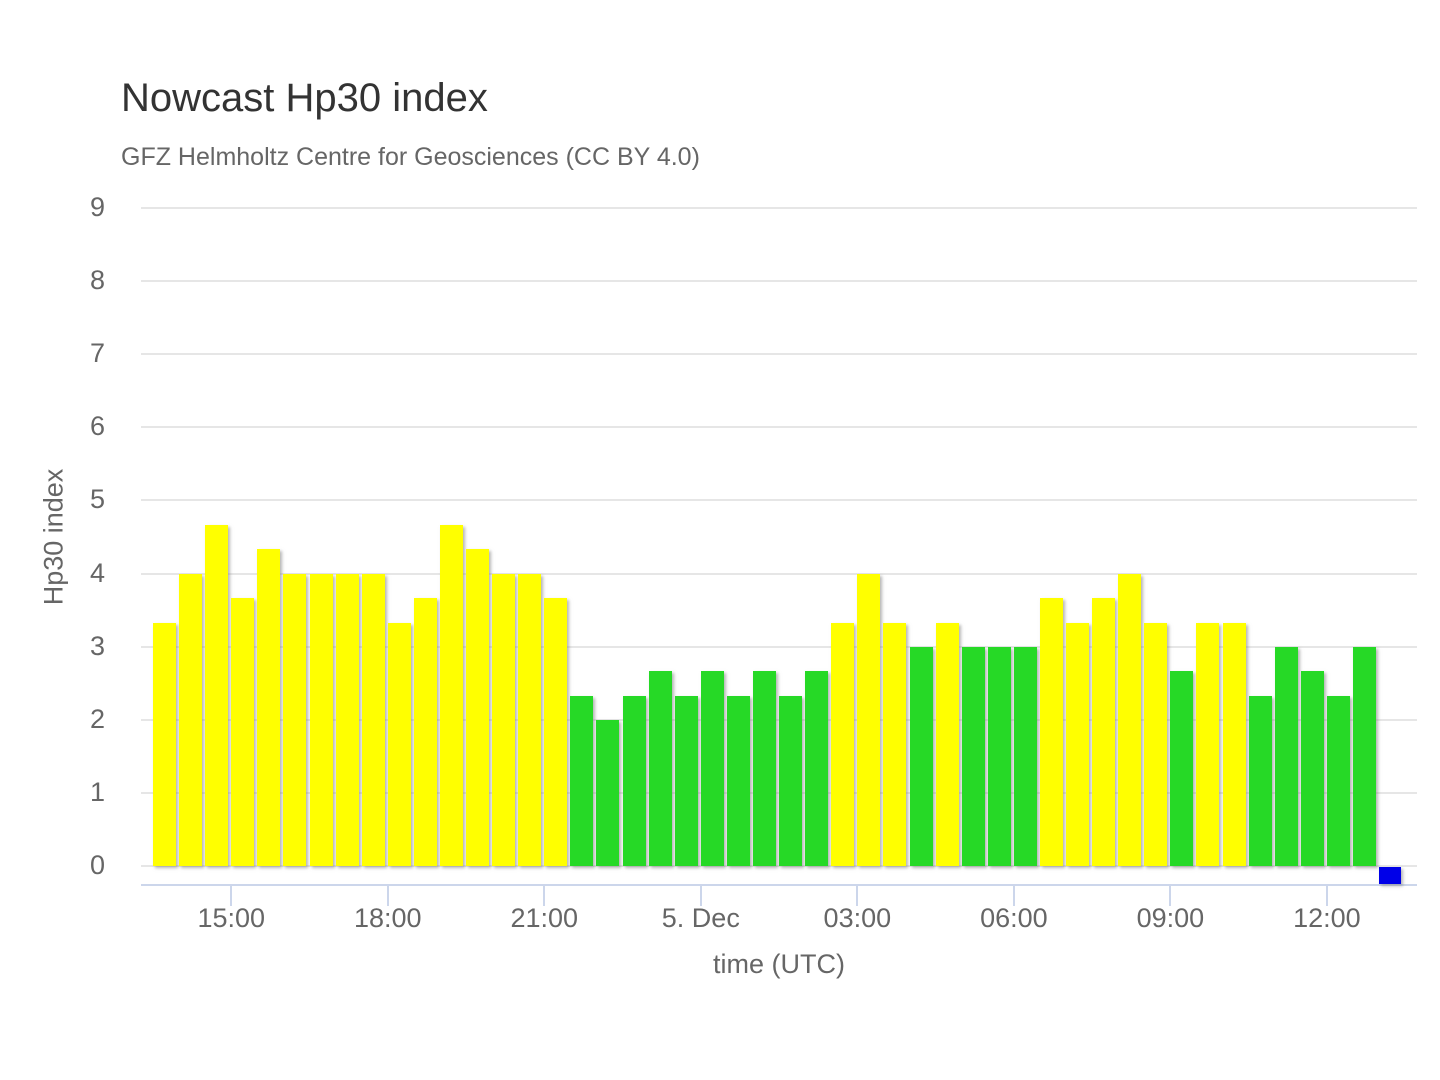  I want to click on y-tick-label-7: 7, so click(97, 353).